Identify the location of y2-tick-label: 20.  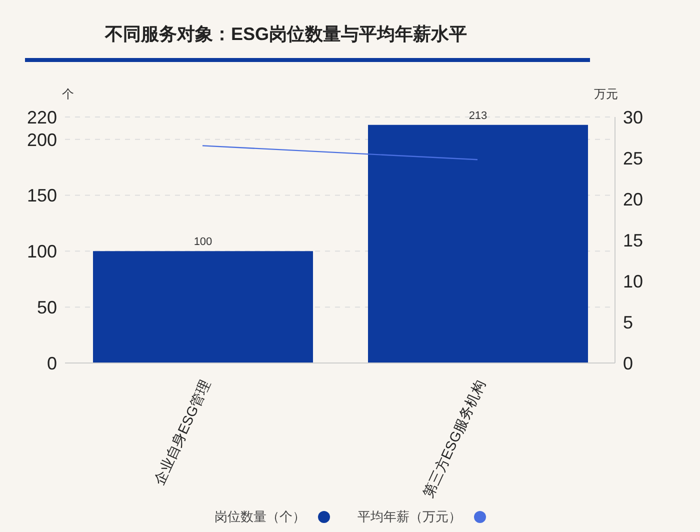
(633, 199).